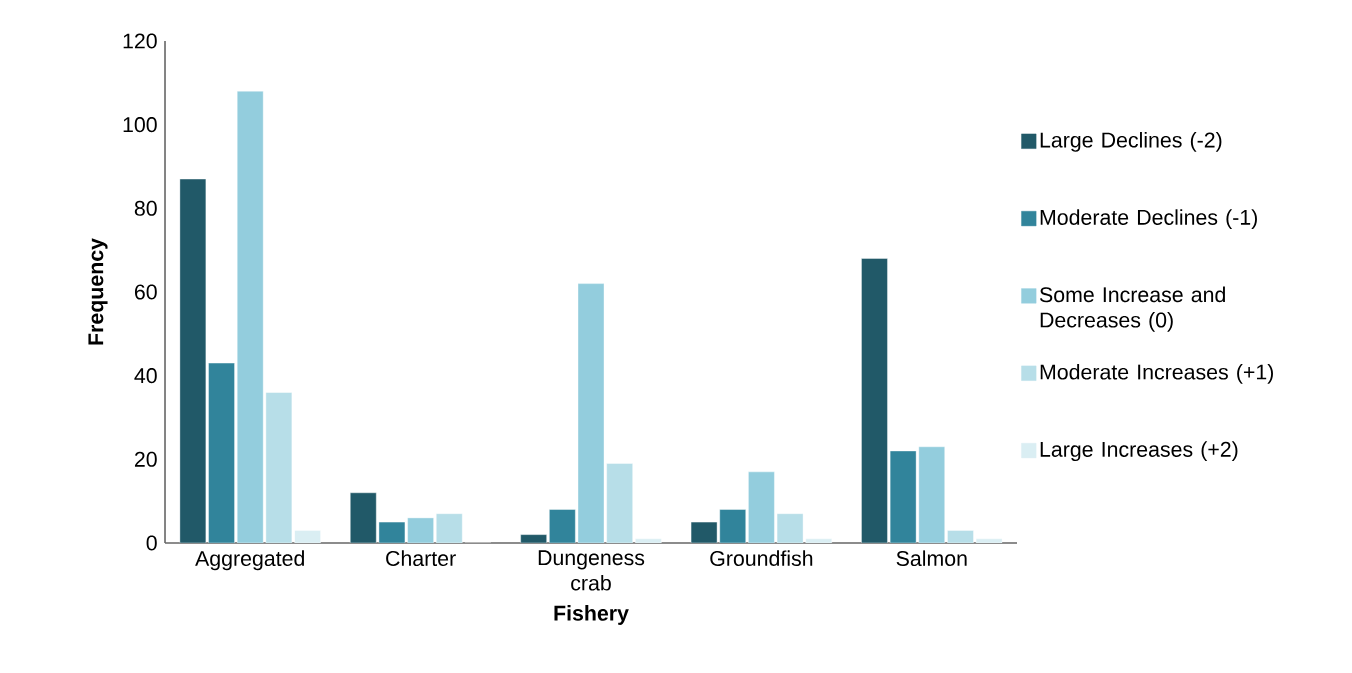 The width and height of the screenshot is (1352, 673). Describe the element at coordinates (140, 125) in the screenshot. I see `y-tick-label: 100` at that location.